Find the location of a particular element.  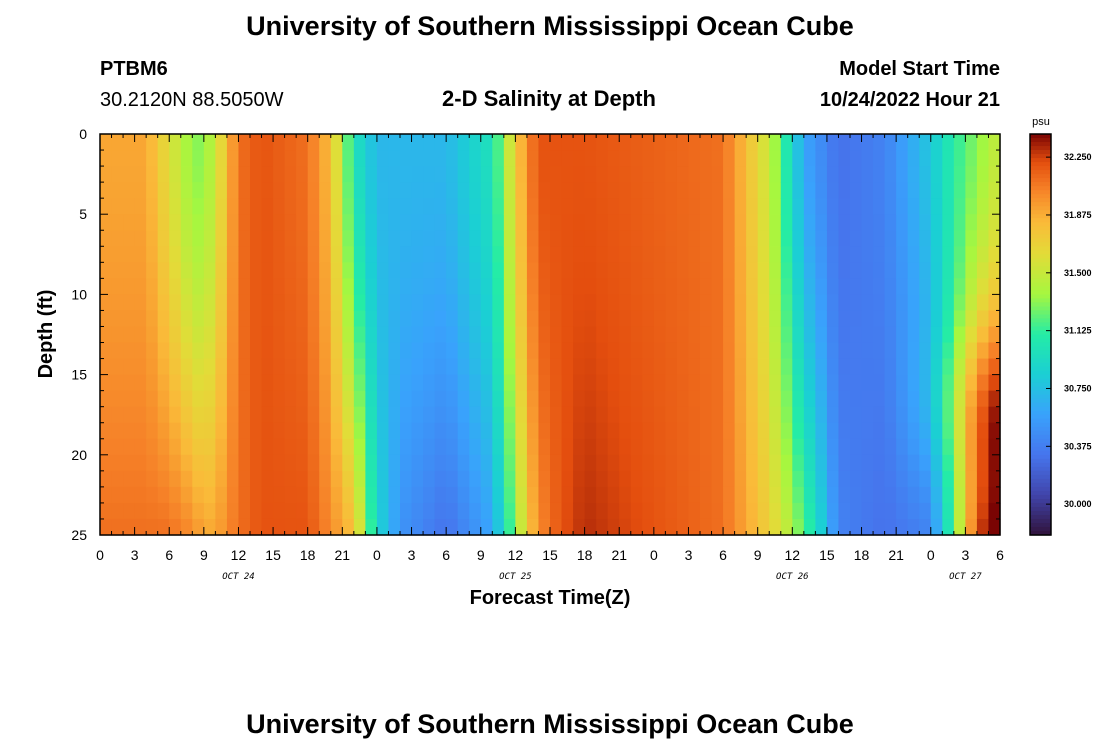

day-label: OCT 24 is located at coordinates (238, 577).